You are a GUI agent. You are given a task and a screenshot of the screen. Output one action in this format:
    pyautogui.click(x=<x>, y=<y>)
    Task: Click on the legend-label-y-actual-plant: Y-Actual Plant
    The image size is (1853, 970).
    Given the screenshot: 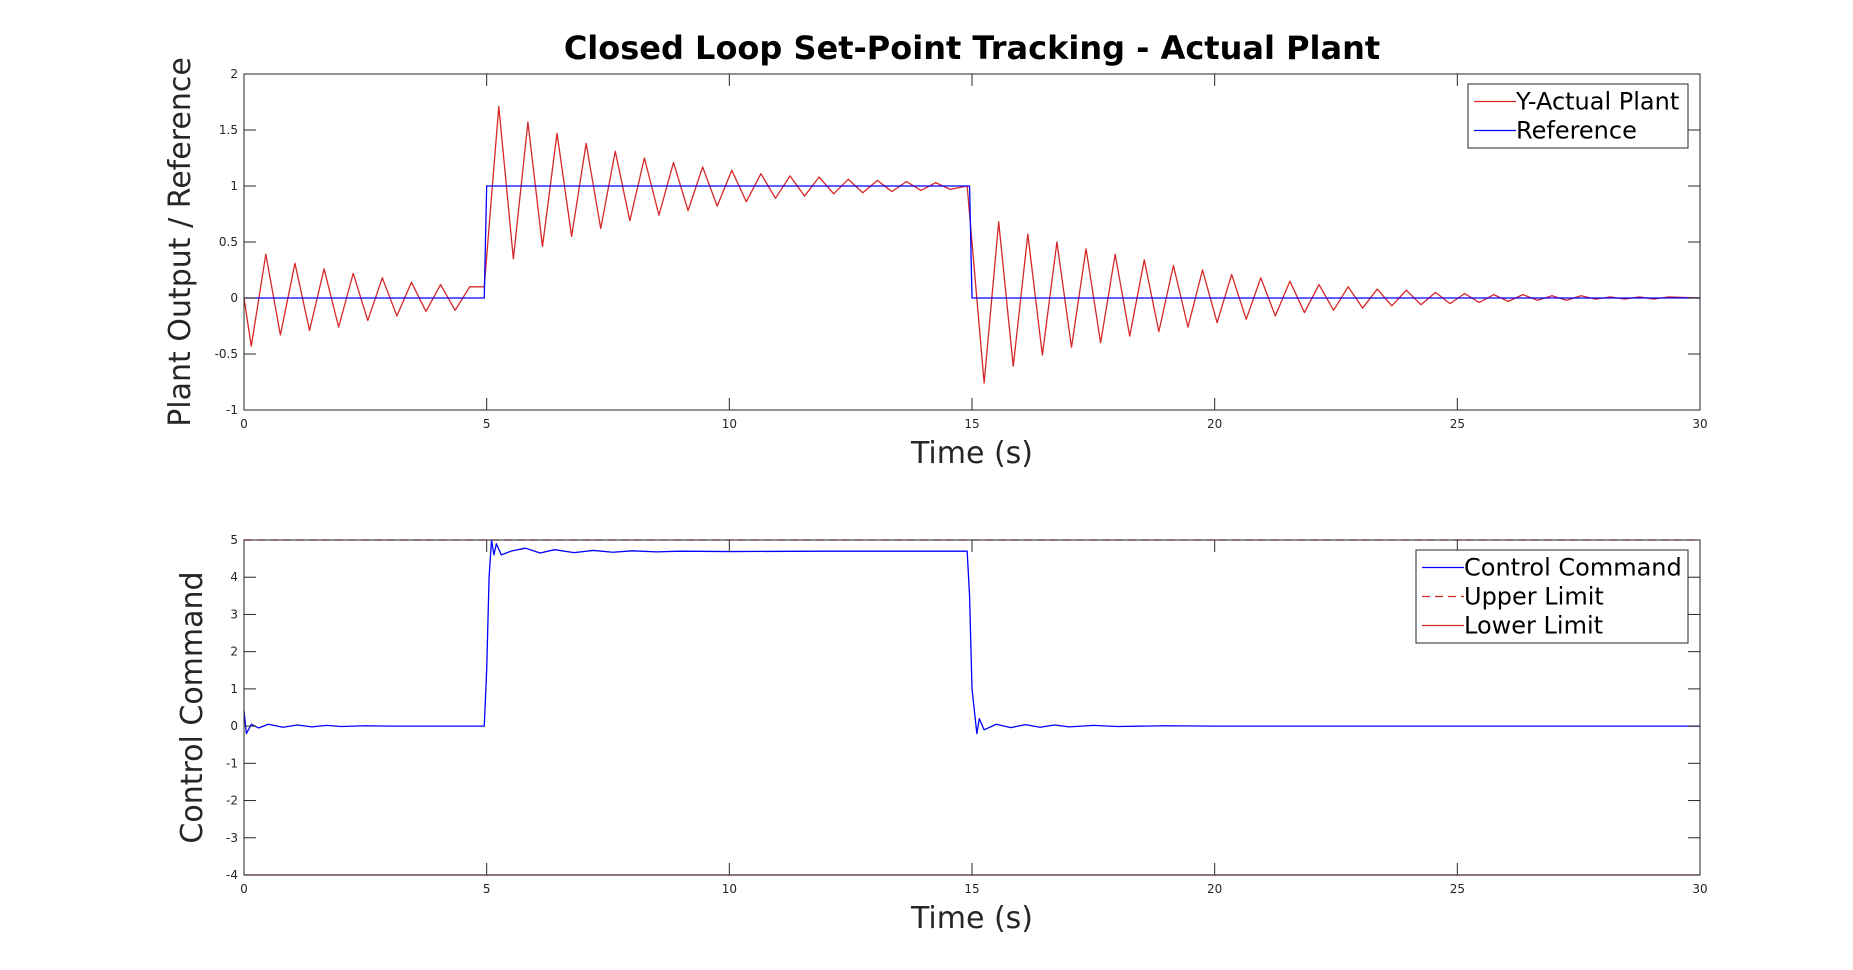 What is the action you would take?
    pyautogui.click(x=1597, y=102)
    